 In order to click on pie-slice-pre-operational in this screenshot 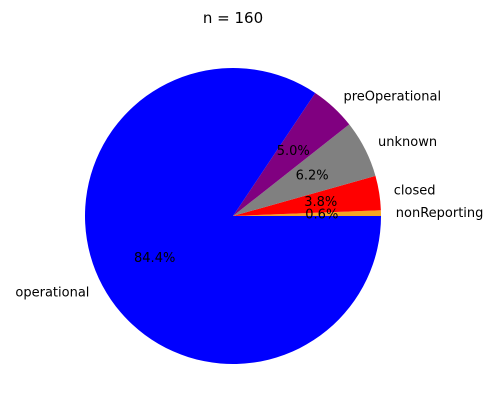, I will do `click(291, 154)`.